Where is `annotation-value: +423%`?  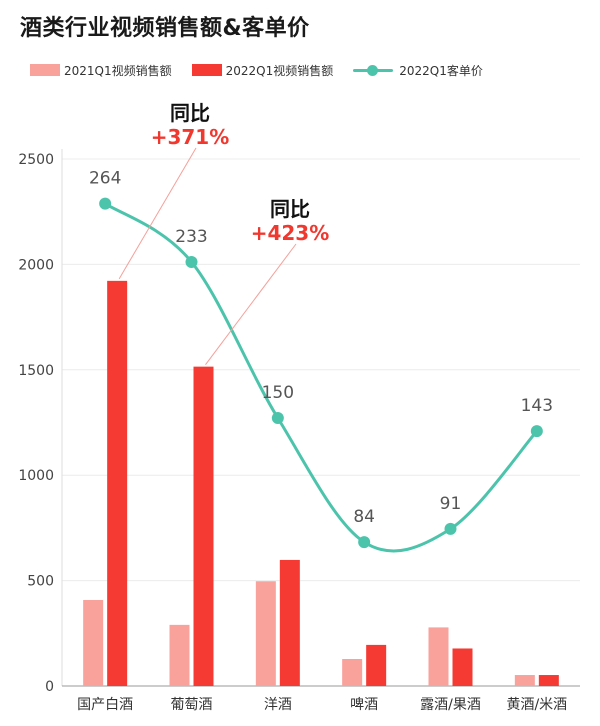
annotation-value: +423% is located at coordinates (290, 233).